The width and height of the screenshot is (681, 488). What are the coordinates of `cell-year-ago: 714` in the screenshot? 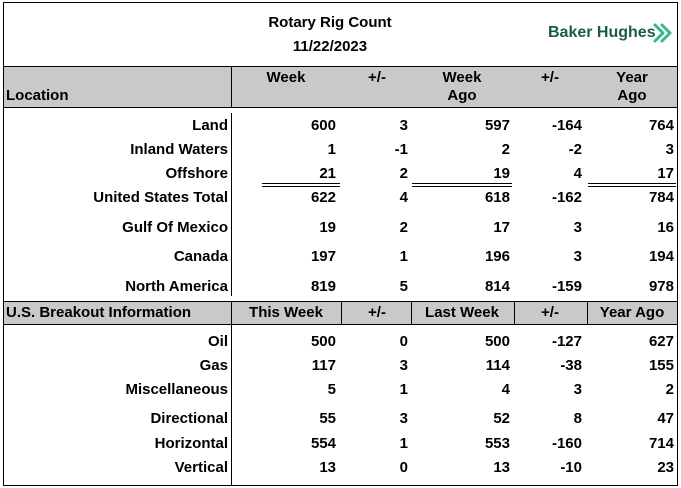 It's located at (661, 443).